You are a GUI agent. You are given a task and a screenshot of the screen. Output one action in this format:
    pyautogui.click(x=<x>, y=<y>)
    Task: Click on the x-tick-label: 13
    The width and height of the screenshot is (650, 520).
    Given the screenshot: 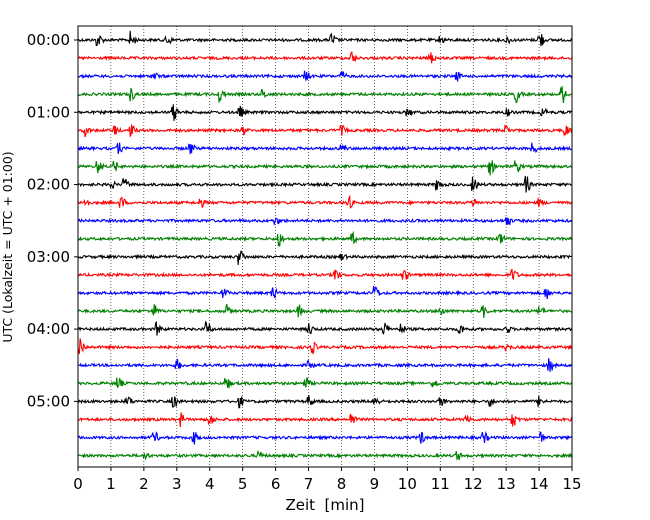 What is the action you would take?
    pyautogui.click(x=506, y=484)
    